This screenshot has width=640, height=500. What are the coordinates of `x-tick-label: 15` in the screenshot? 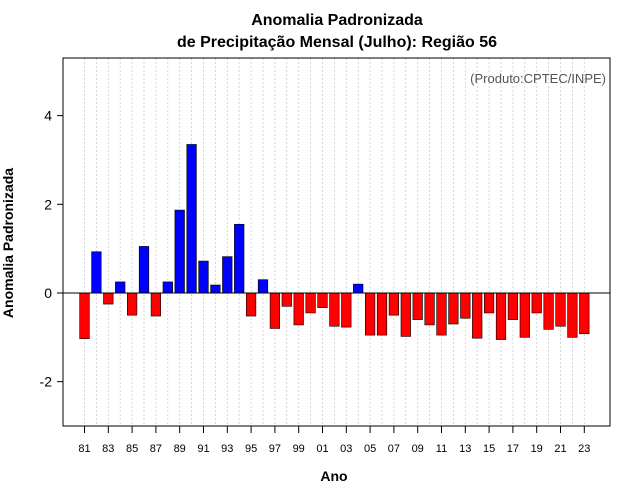 It's located at (489, 449).